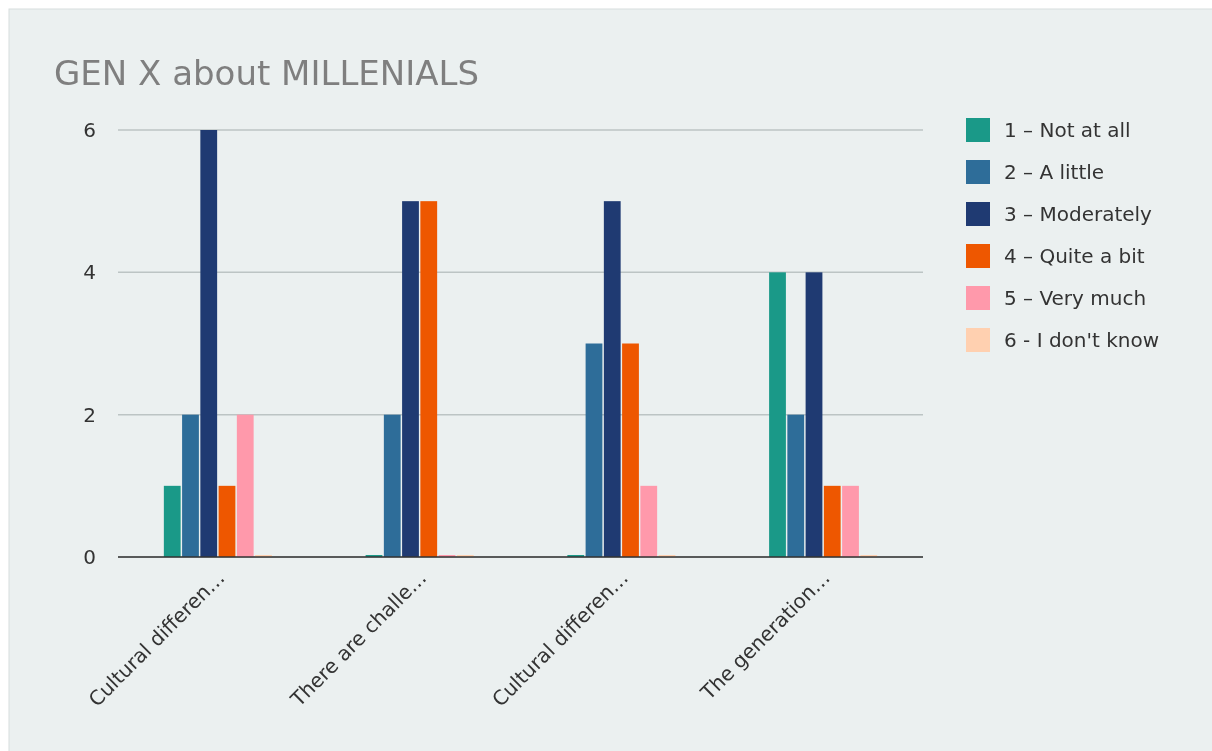  Describe the element at coordinates (1054, 172) in the screenshot. I see `legend-label: 2 – A little` at that location.